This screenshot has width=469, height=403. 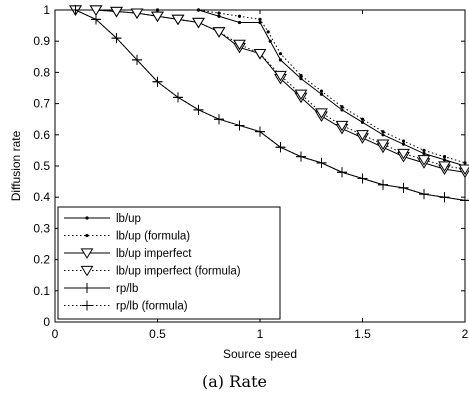 I want to click on y-tick-label: 0.4, so click(x=41, y=197).